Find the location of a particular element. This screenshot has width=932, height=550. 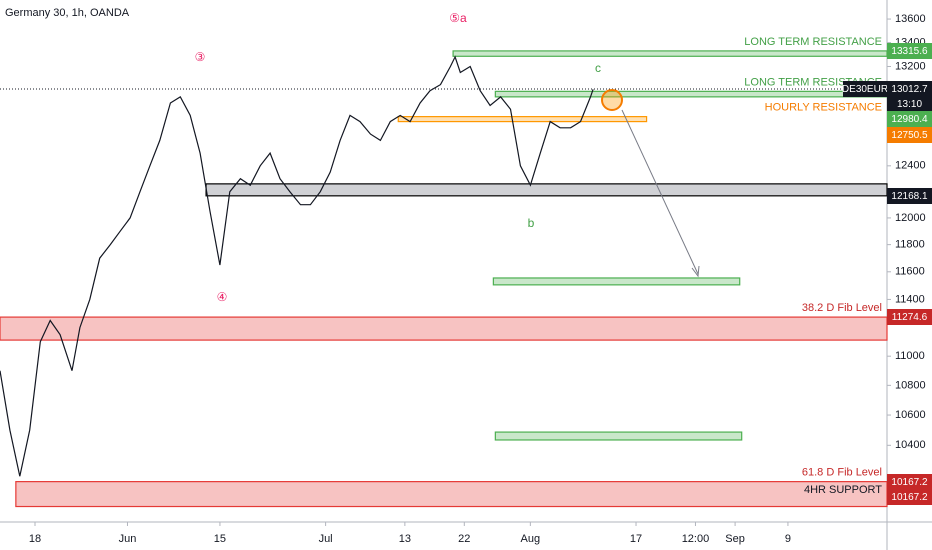

projection-arrow is located at coordinates (660, 192).